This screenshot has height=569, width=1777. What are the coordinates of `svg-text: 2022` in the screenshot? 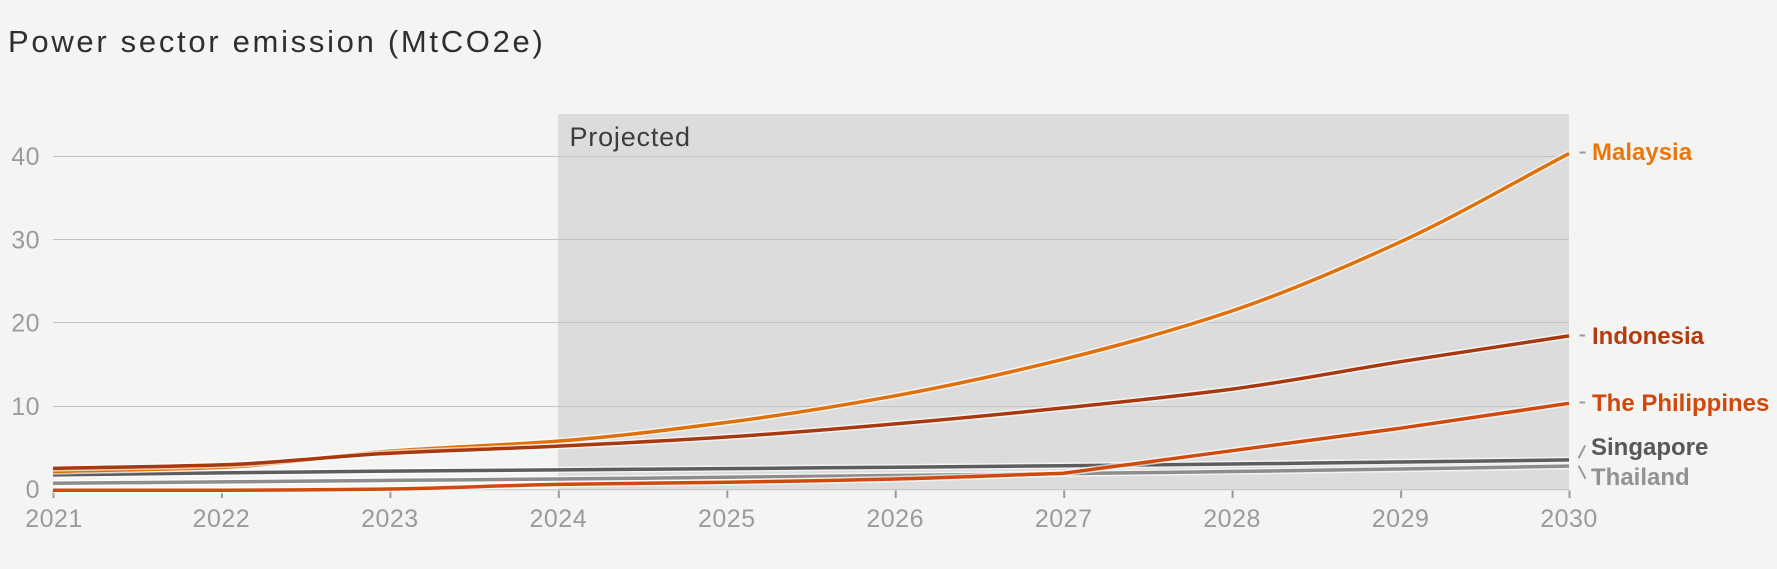 It's located at (222, 519).